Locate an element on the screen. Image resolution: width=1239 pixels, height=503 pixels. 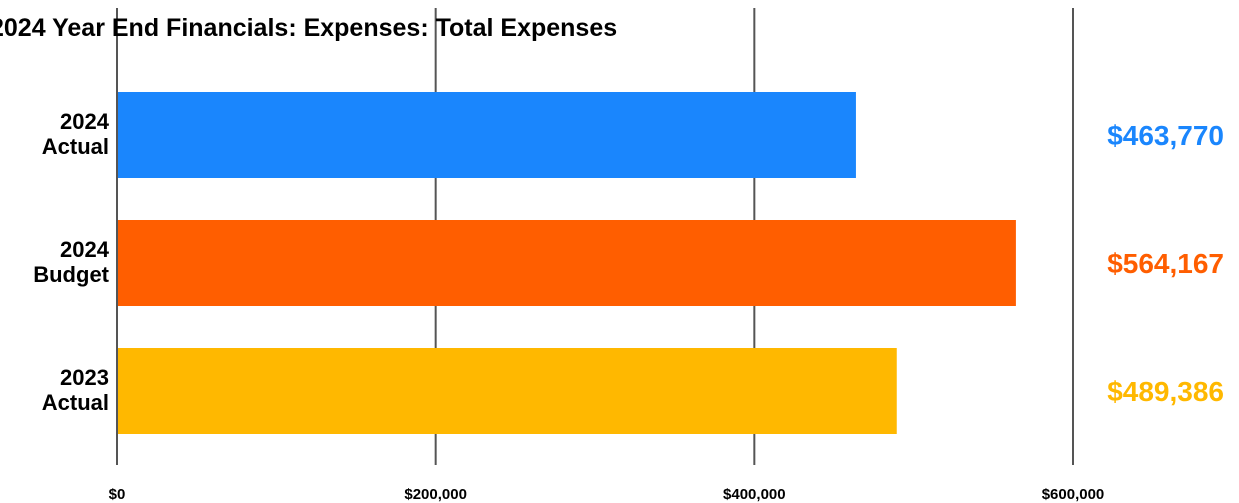
x-tick-label-3: $600,000 is located at coordinates (1073, 494).